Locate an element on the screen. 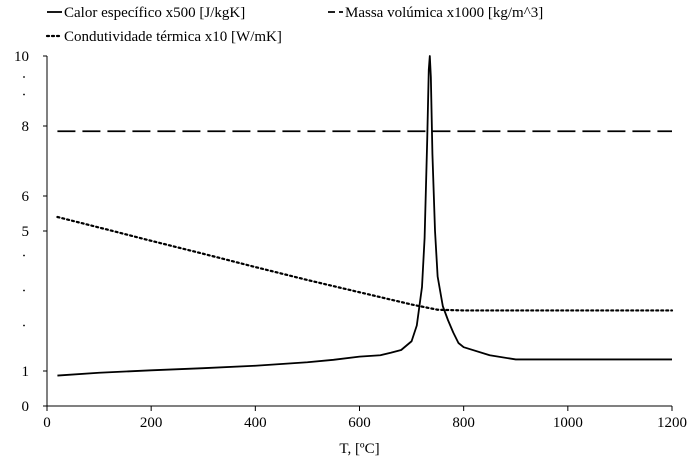  x-tick-label: 400 is located at coordinates (255, 423).